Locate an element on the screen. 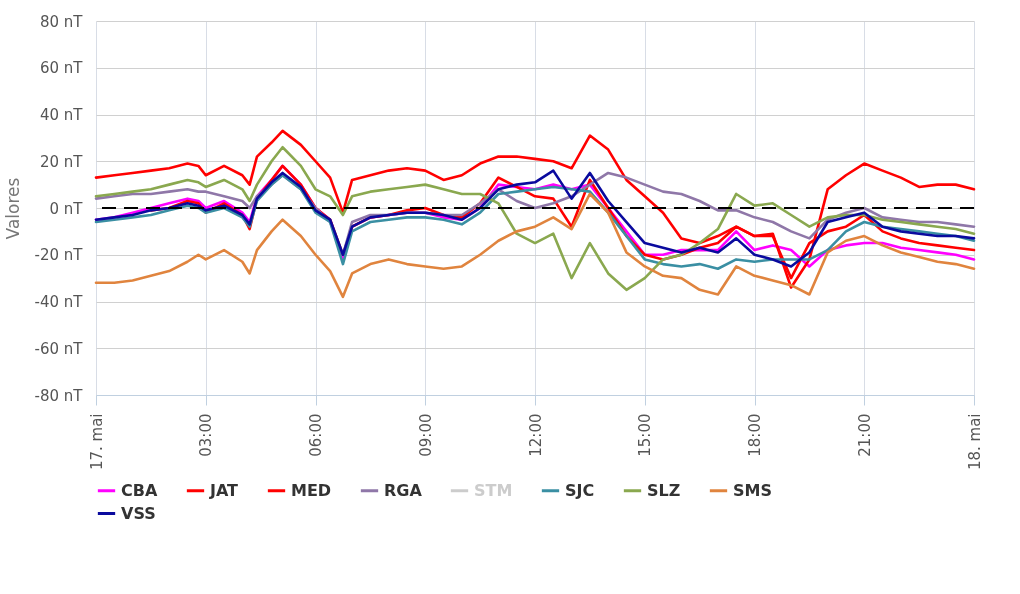 The height and width of the screenshot is (594, 1020). legend-label: MED is located at coordinates (311, 490).